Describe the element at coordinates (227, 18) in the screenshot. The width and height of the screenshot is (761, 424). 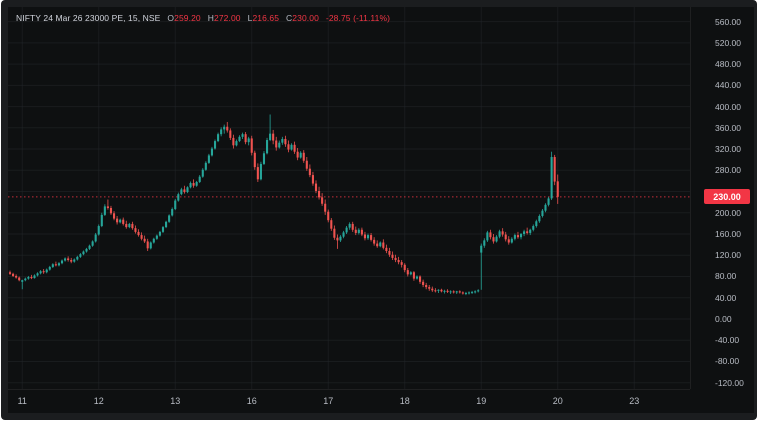
I see `ohlc-value: 272.00` at that location.